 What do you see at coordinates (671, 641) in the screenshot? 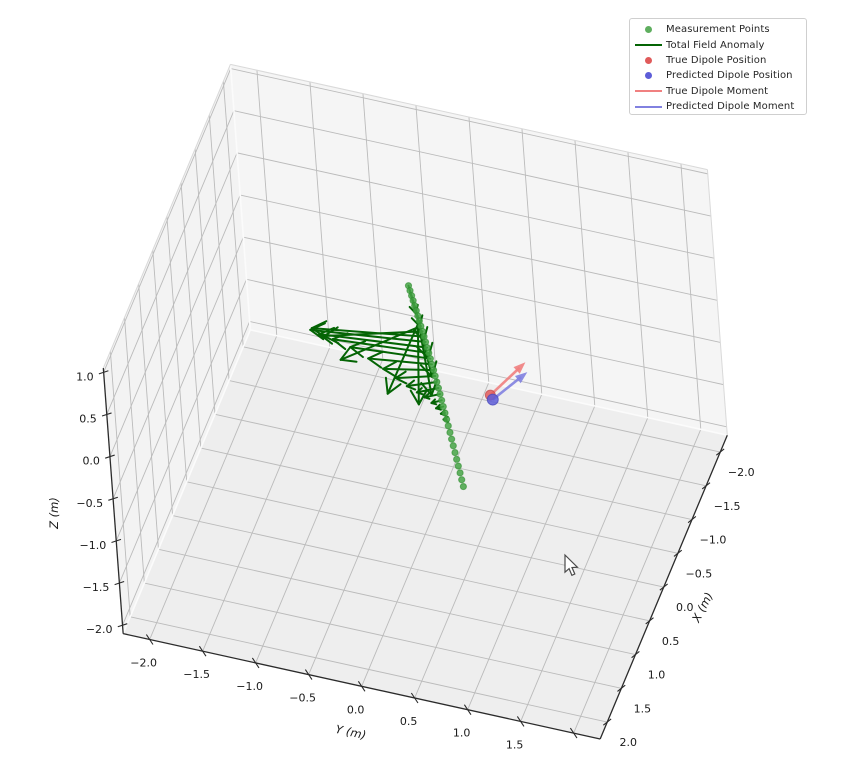
I see `x-axis-tick-label: 0.5` at bounding box center [671, 641].